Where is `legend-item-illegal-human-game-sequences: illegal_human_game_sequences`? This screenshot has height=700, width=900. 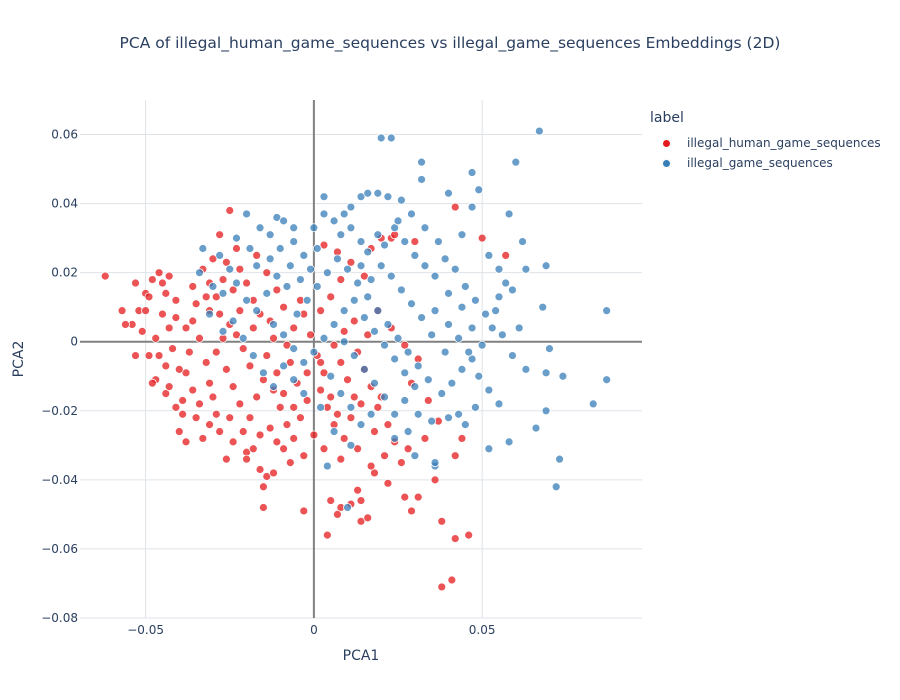
legend-item-illegal-human-game-sequences: illegal_human_game_sequences is located at coordinates (771, 143).